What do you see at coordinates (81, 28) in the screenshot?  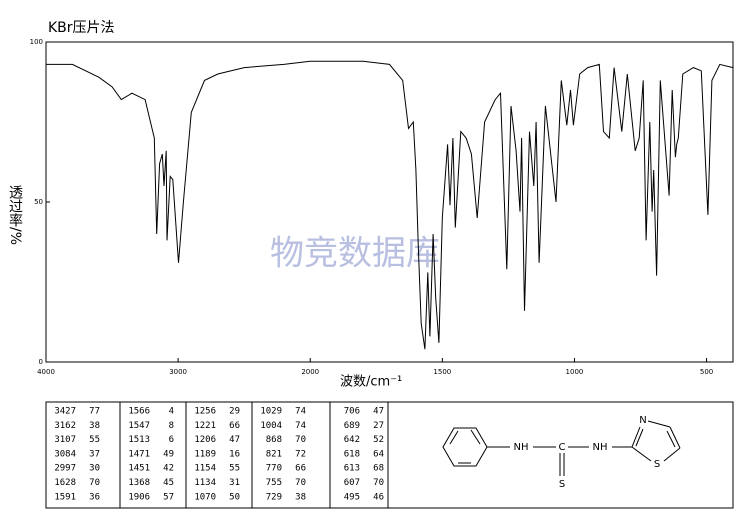 I see `chart-title: KBr压片法` at bounding box center [81, 28].